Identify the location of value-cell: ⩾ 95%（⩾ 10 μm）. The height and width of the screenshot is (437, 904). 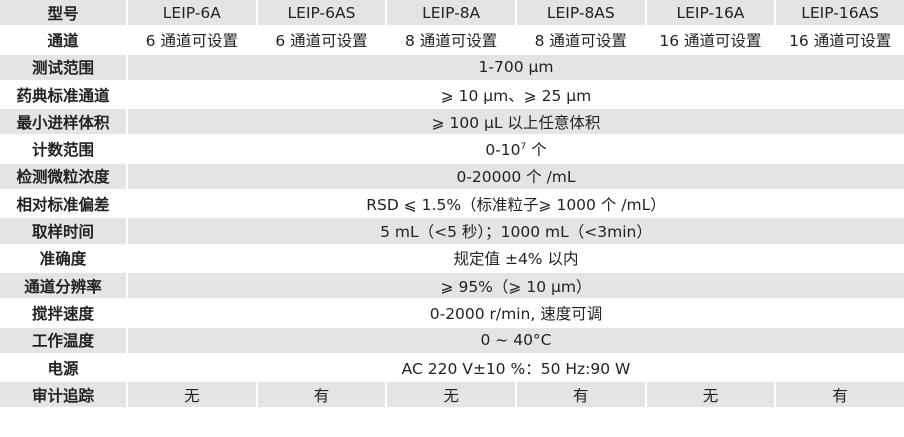
(516, 285).